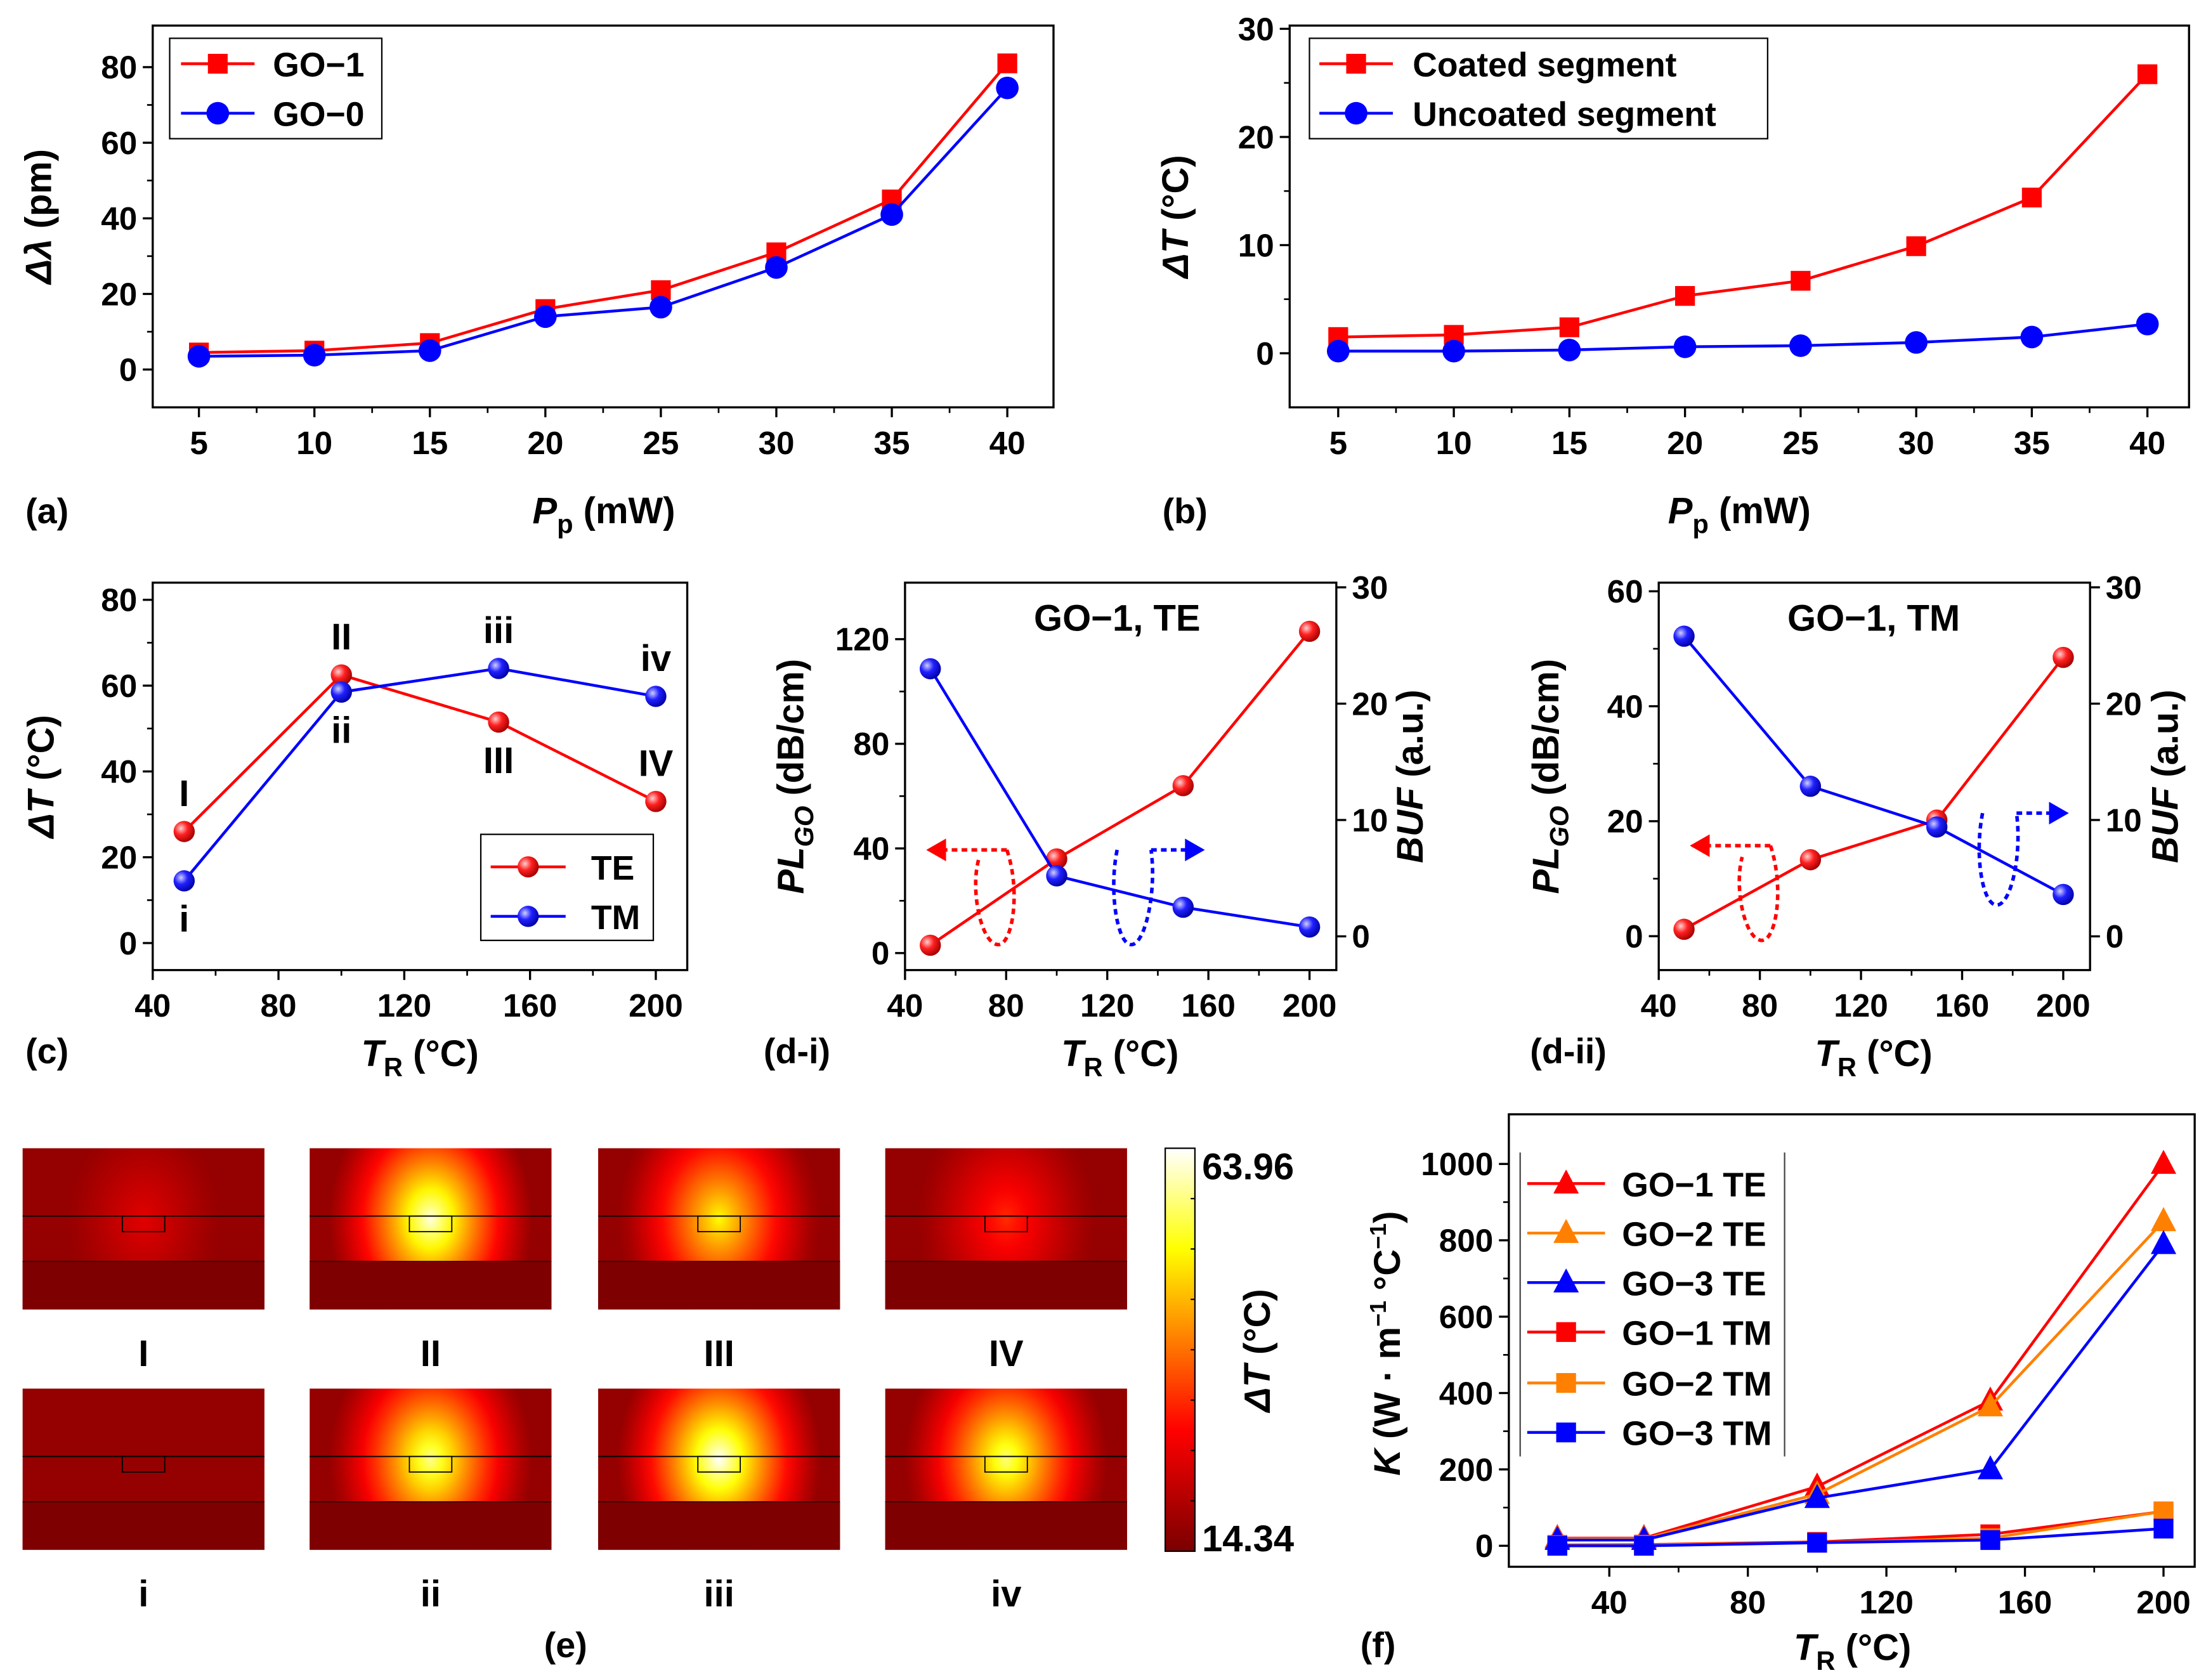 The width and height of the screenshot is (2206, 1680). Describe the element at coordinates (119, 858) in the screenshot. I see `y-tick-label: 20` at that location.